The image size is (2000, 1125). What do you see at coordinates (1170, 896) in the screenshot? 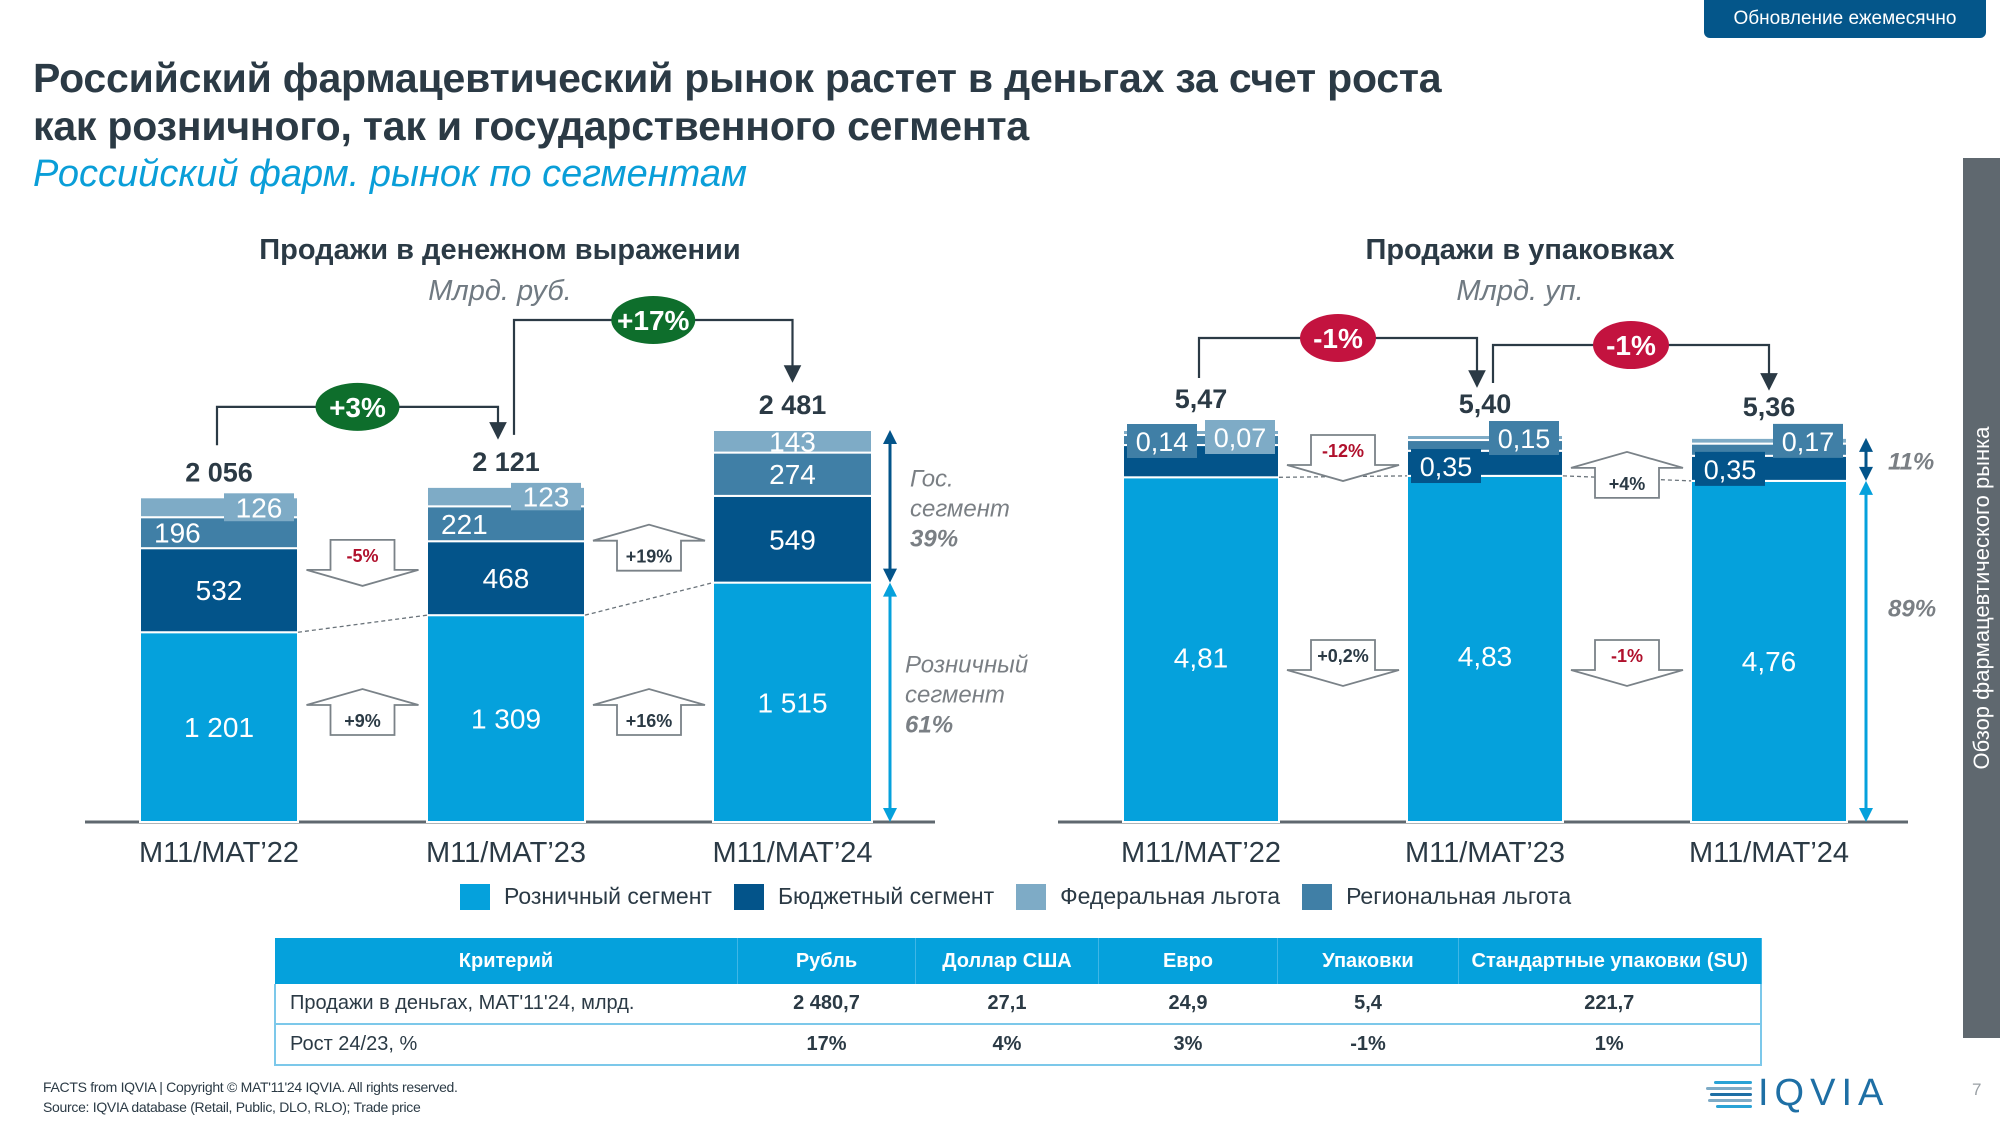
I see `legend-label: Федеральная льгота` at bounding box center [1170, 896].